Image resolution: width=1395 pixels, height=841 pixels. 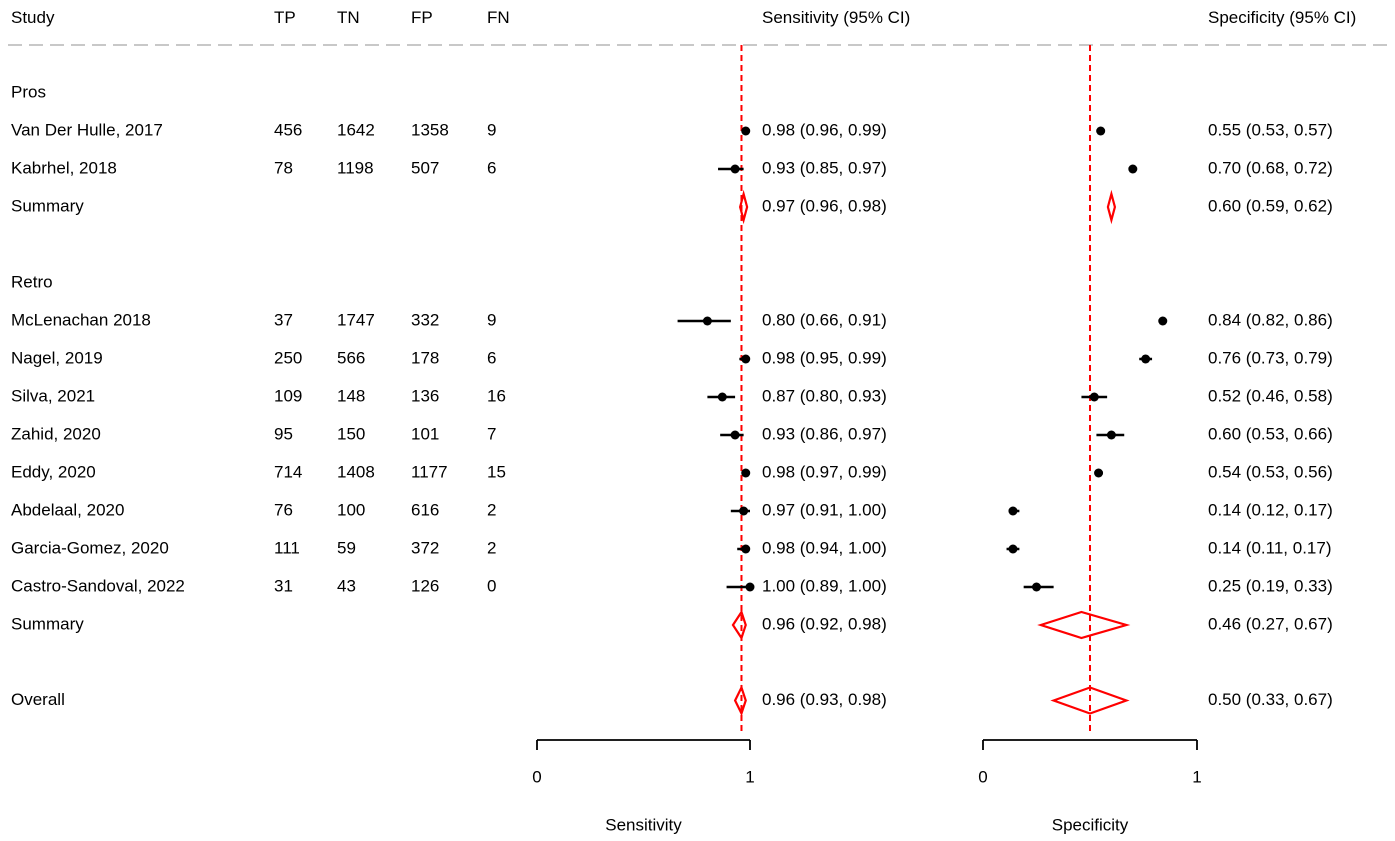 What do you see at coordinates (425, 357) in the screenshot?
I see `fp-value: 178` at bounding box center [425, 357].